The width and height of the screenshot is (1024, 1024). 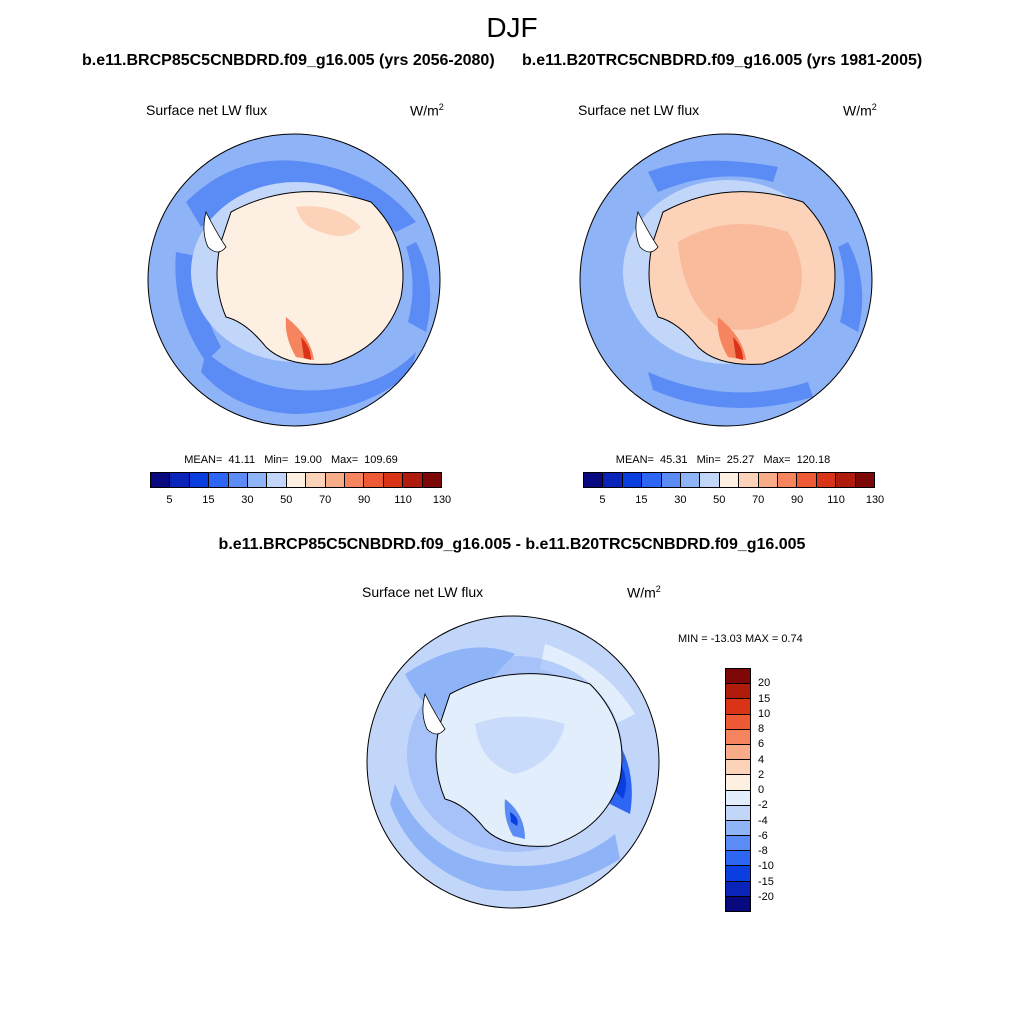 What do you see at coordinates (763, 851) in the screenshot?
I see `colorbar-tick-label: -8` at bounding box center [763, 851].